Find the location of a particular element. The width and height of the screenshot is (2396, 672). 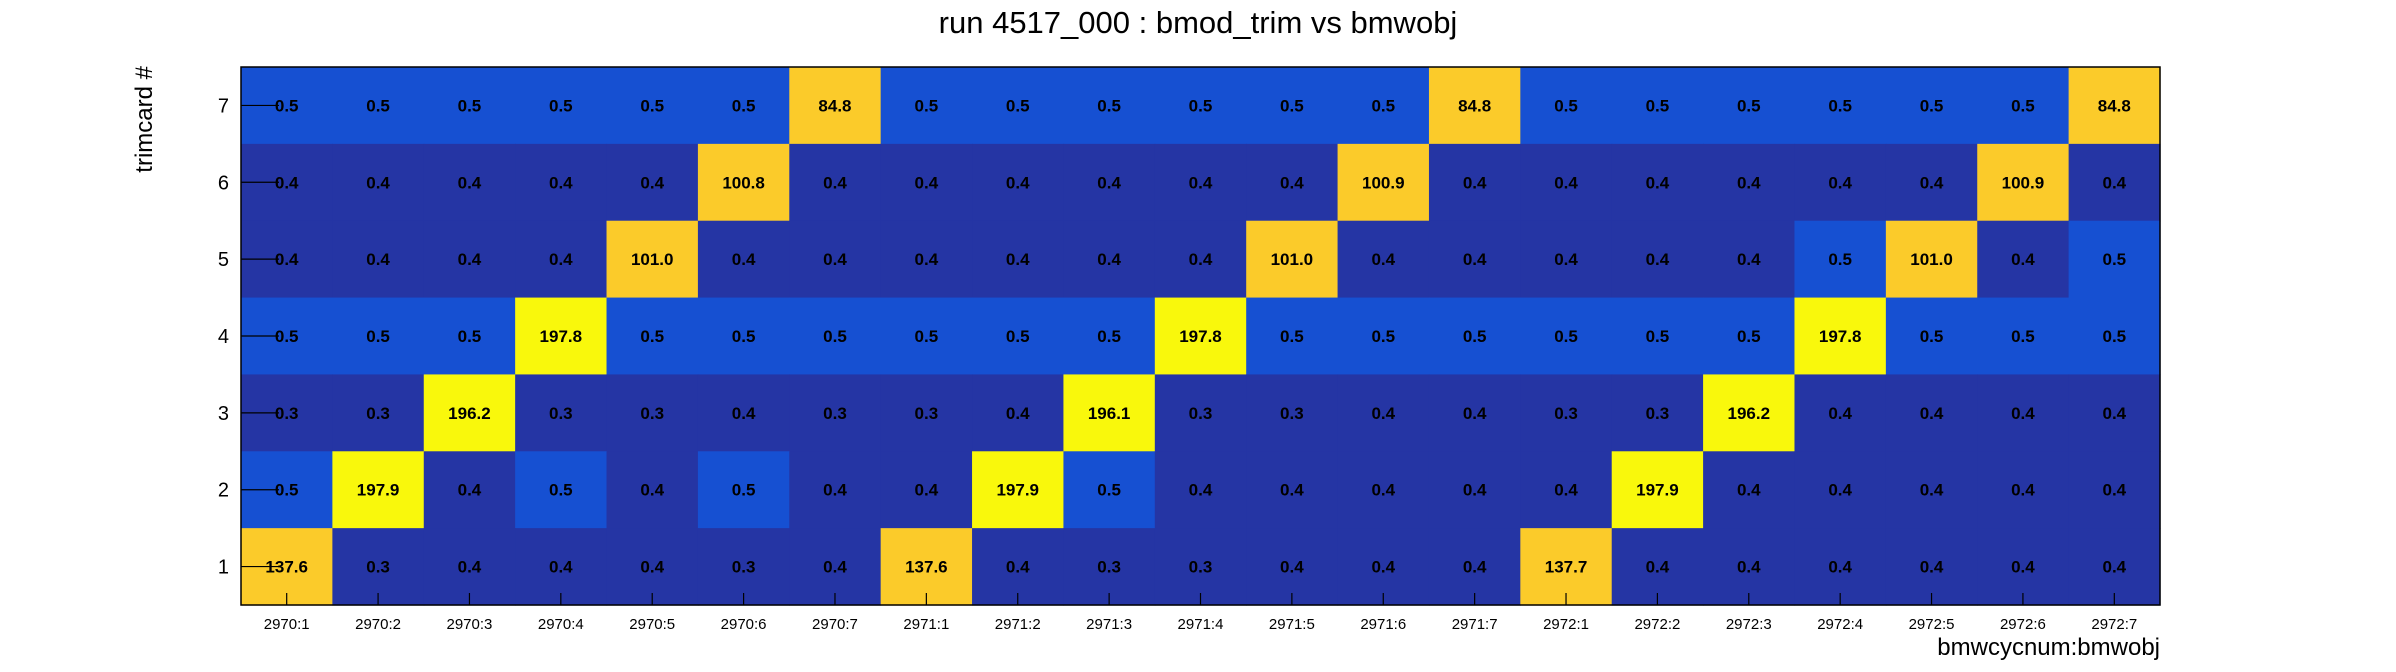

x-tick-label: 2972:3 is located at coordinates (1749, 624).